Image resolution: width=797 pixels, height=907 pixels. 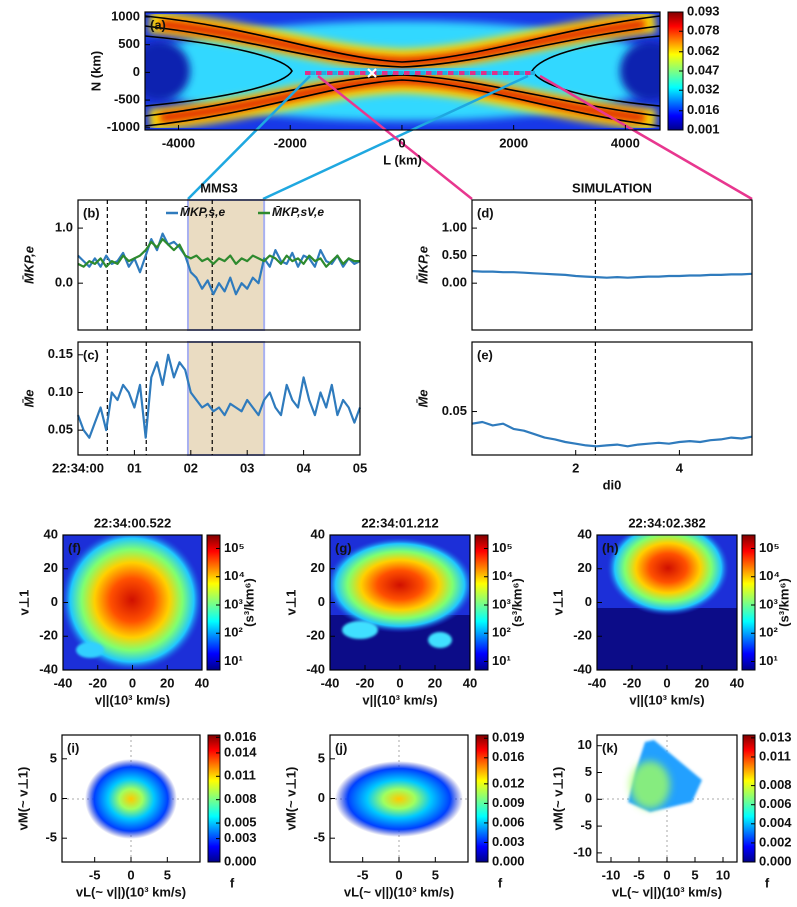 What do you see at coordinates (233, 660) in the screenshot?
I see `colorbar-tick-label: 10¹` at bounding box center [233, 660].